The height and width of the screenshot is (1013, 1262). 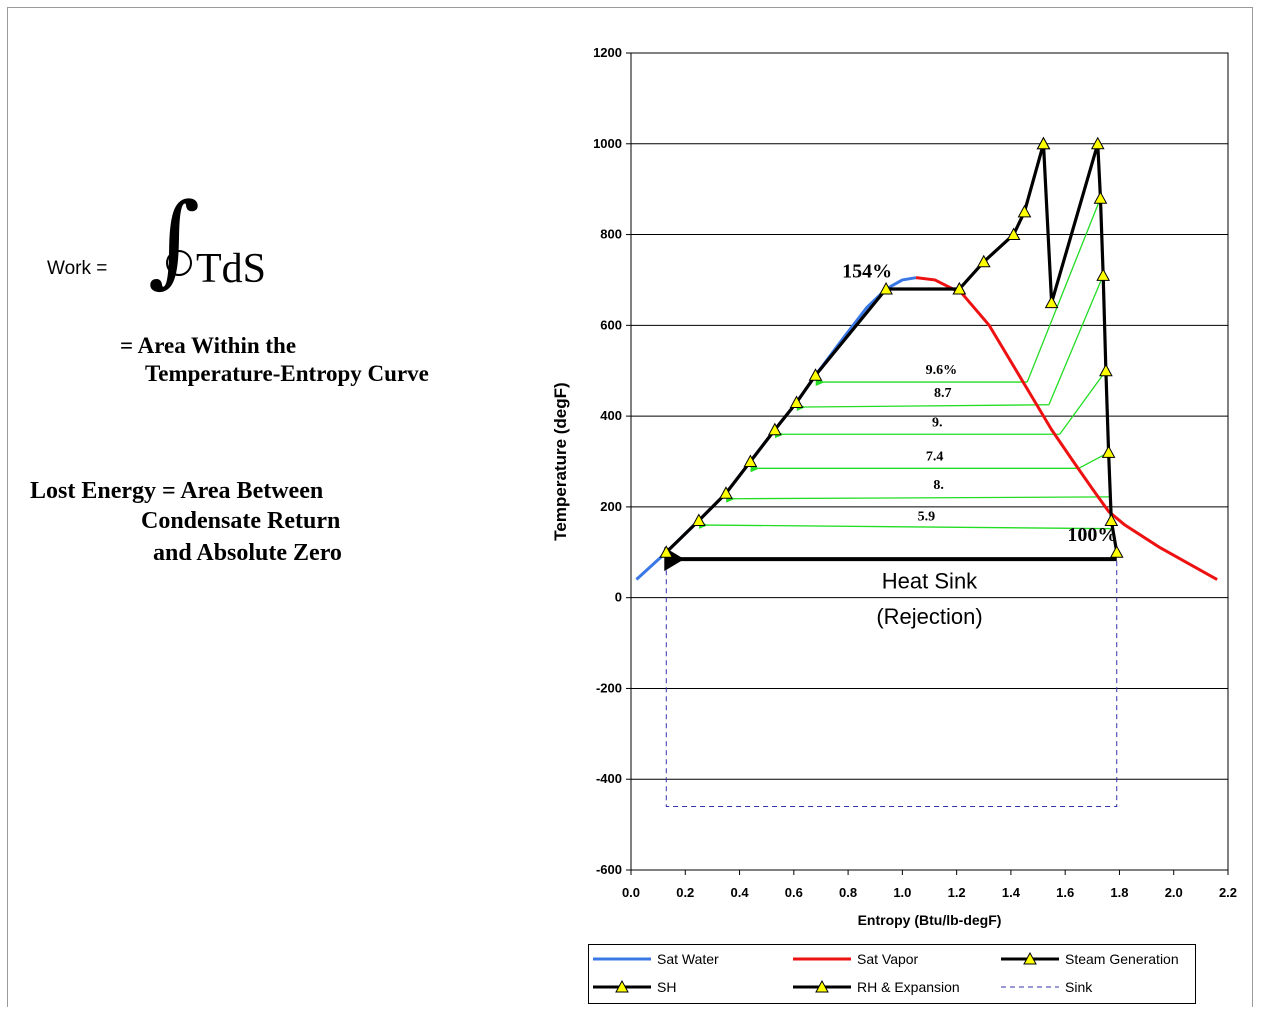 What do you see at coordinates (611, 506) in the screenshot?
I see `y-tick-label: 200` at bounding box center [611, 506].